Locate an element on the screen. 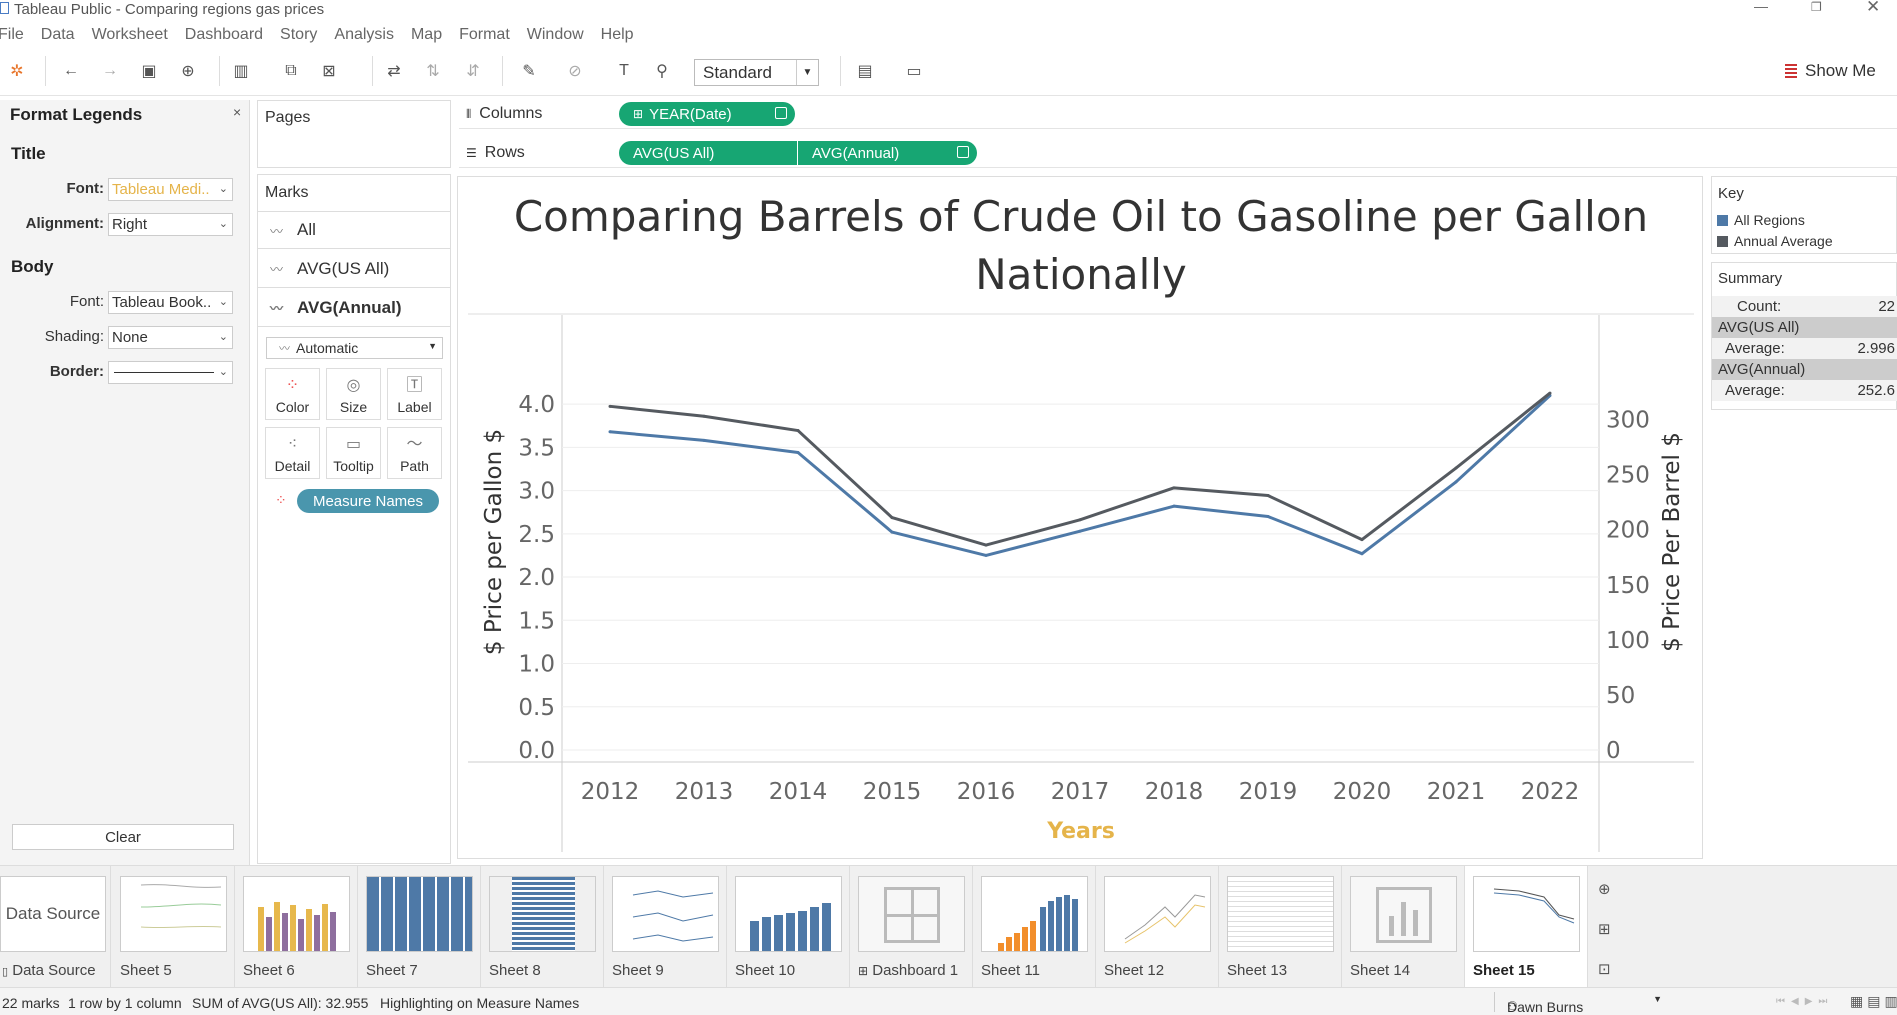  path-button: 〜 Path is located at coordinates (414, 453).